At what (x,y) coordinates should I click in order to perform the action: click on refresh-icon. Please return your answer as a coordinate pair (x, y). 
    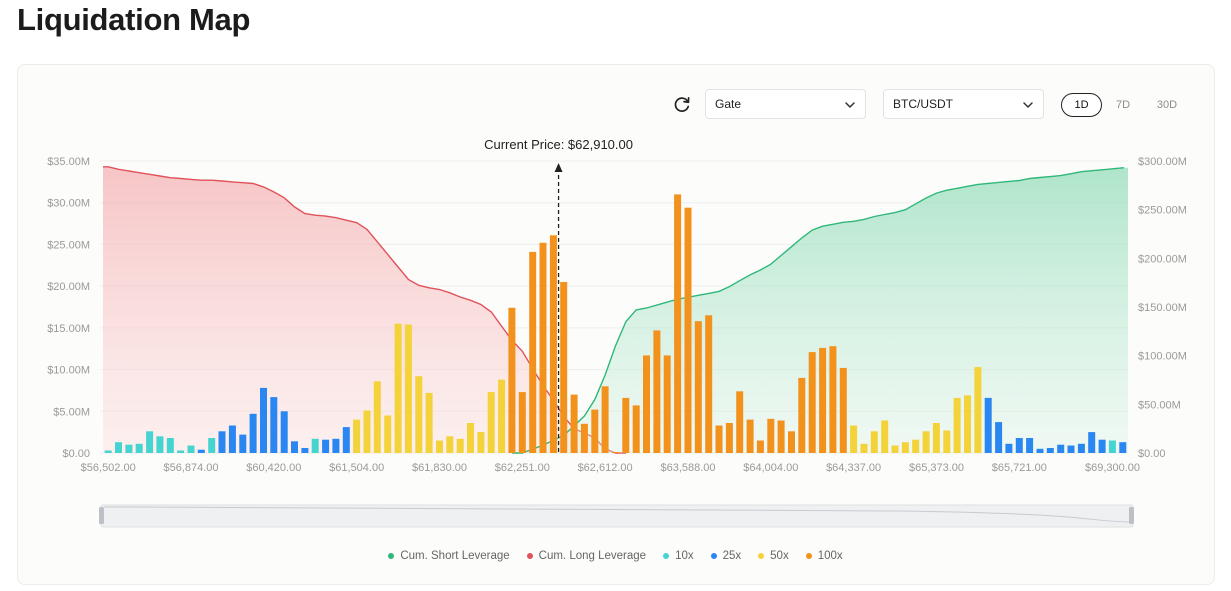
    Looking at the image, I should click on (682, 105).